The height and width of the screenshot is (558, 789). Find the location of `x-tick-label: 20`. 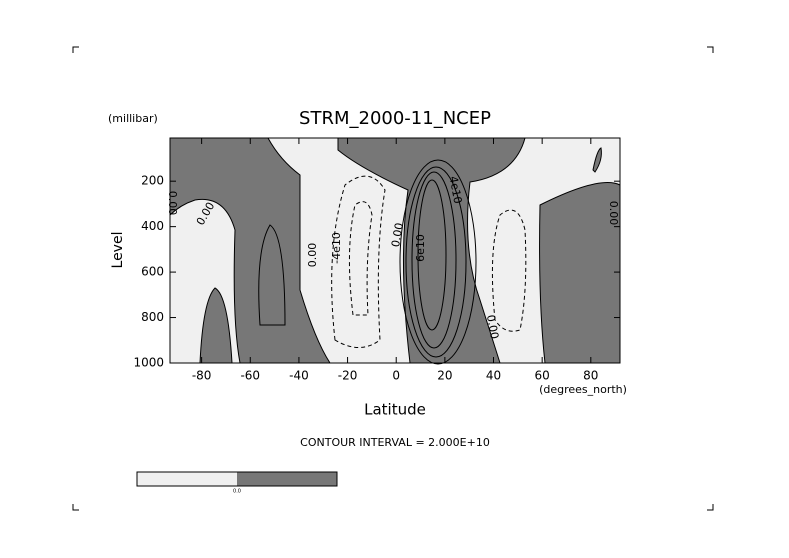

x-tick-label: 20 is located at coordinates (444, 376).